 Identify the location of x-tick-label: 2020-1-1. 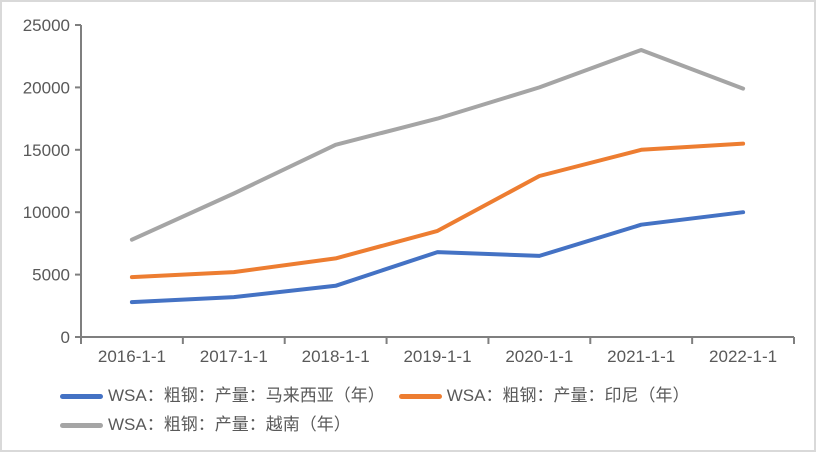
(539, 356).